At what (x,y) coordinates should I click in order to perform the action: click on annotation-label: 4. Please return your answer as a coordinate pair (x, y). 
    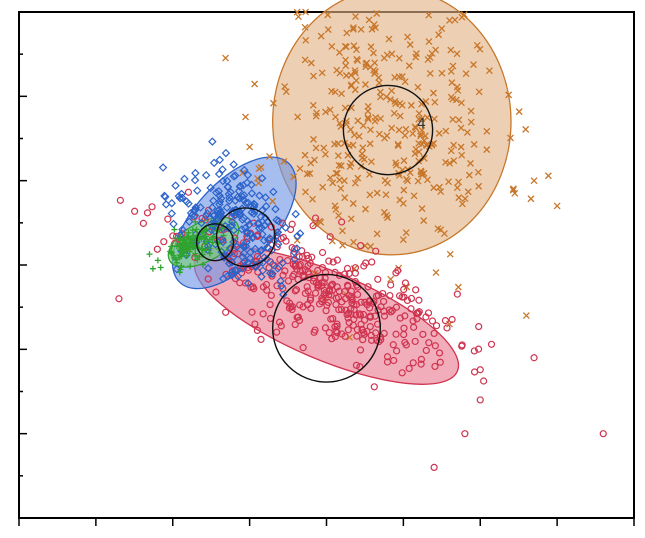
    Looking at the image, I should click on (421, 124).